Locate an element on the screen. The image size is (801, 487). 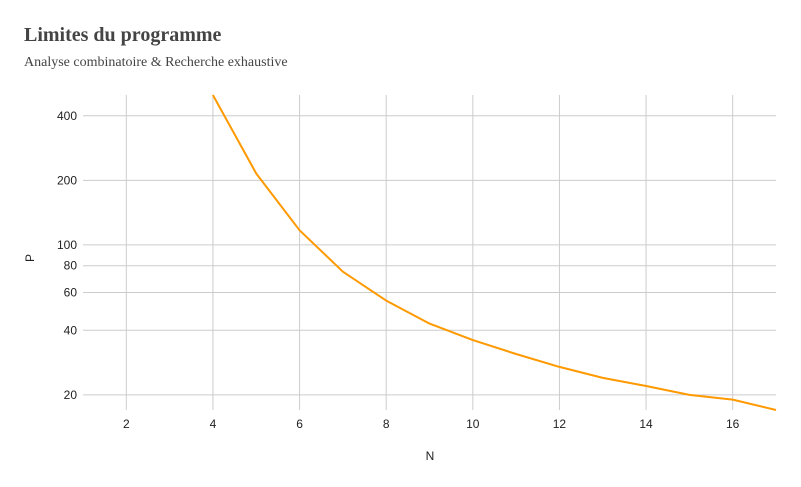
y-tick-label: 60 is located at coordinates (71, 293).